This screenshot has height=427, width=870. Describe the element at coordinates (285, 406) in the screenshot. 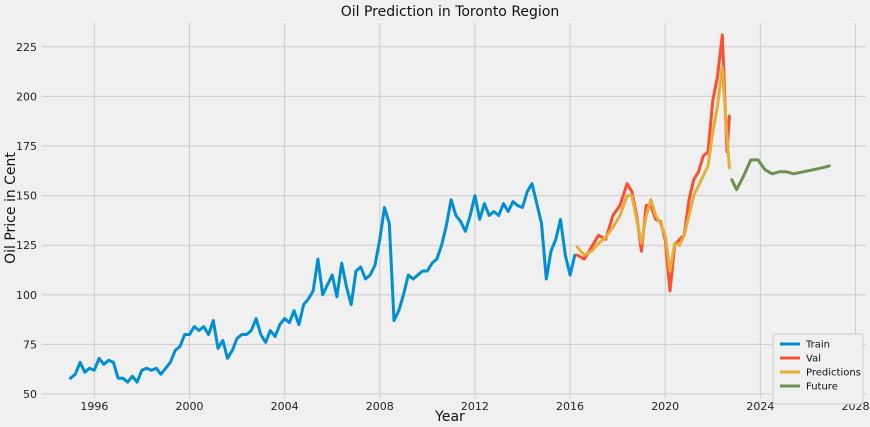

I see `x-tick-label: 2004` at that location.